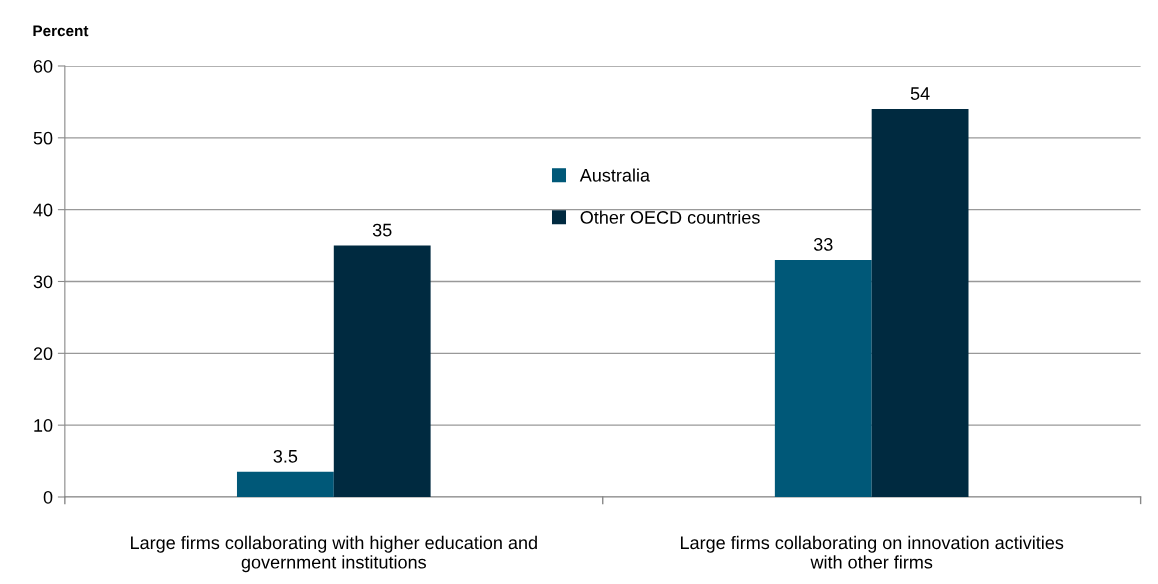  I want to click on y-tick-label: 20, so click(43, 354).